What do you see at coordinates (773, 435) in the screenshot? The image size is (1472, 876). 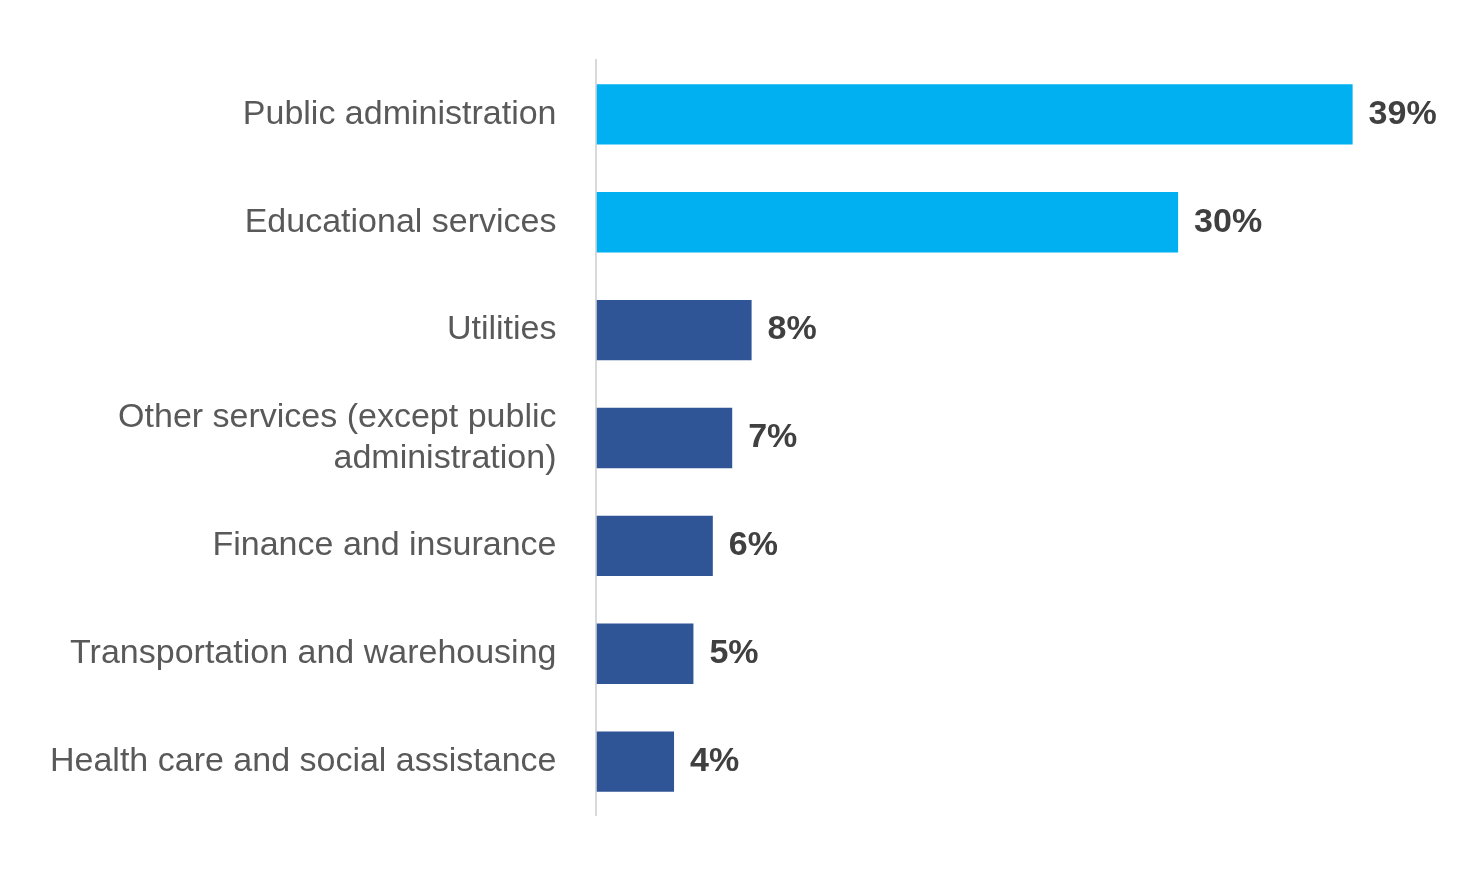 I see `data-label: 7%` at bounding box center [773, 435].